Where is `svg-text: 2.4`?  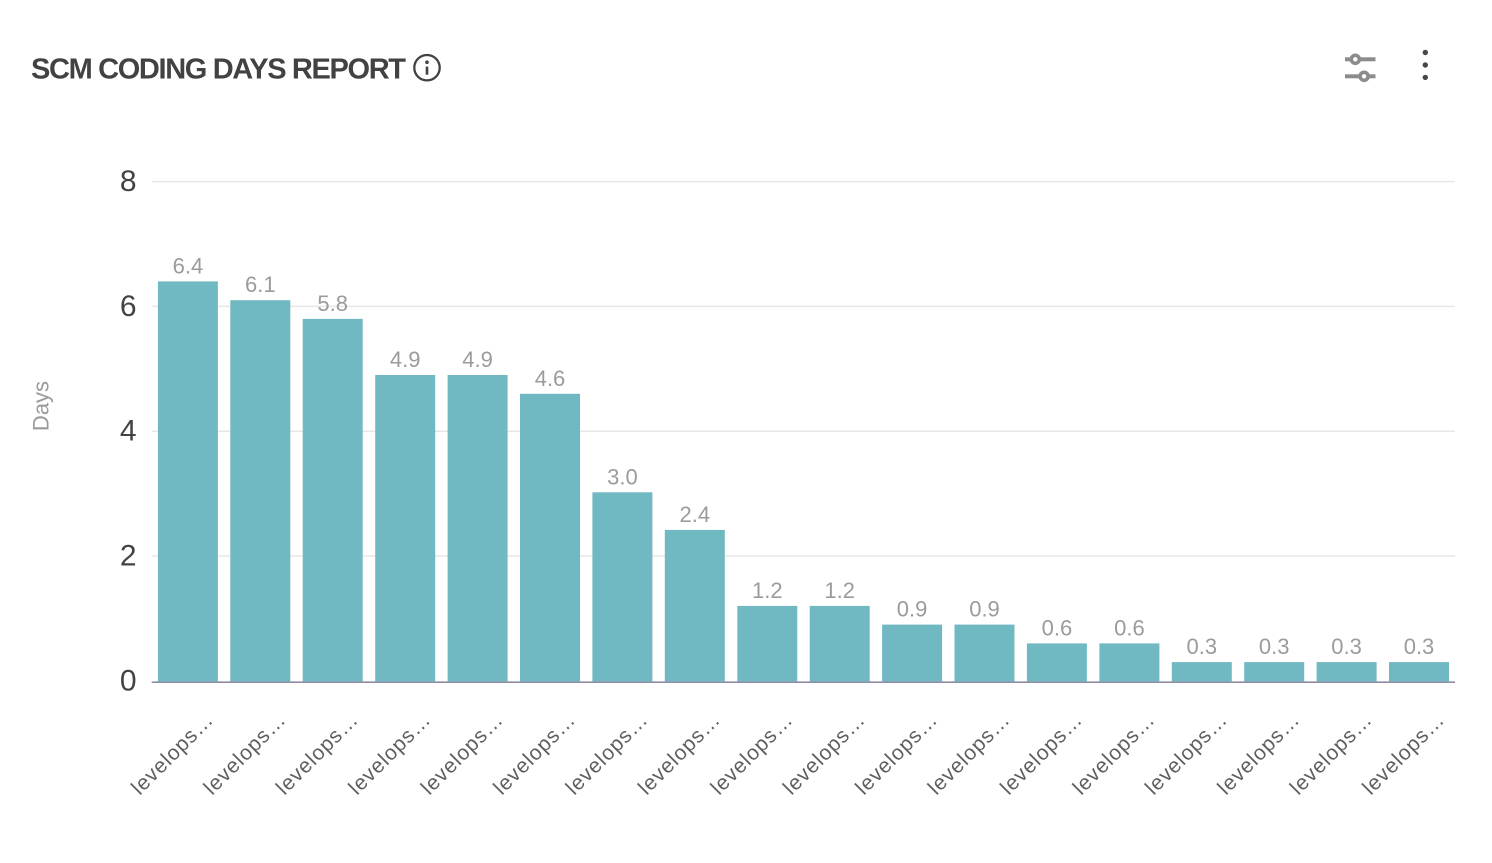
svg-text: 2.4 is located at coordinates (695, 514).